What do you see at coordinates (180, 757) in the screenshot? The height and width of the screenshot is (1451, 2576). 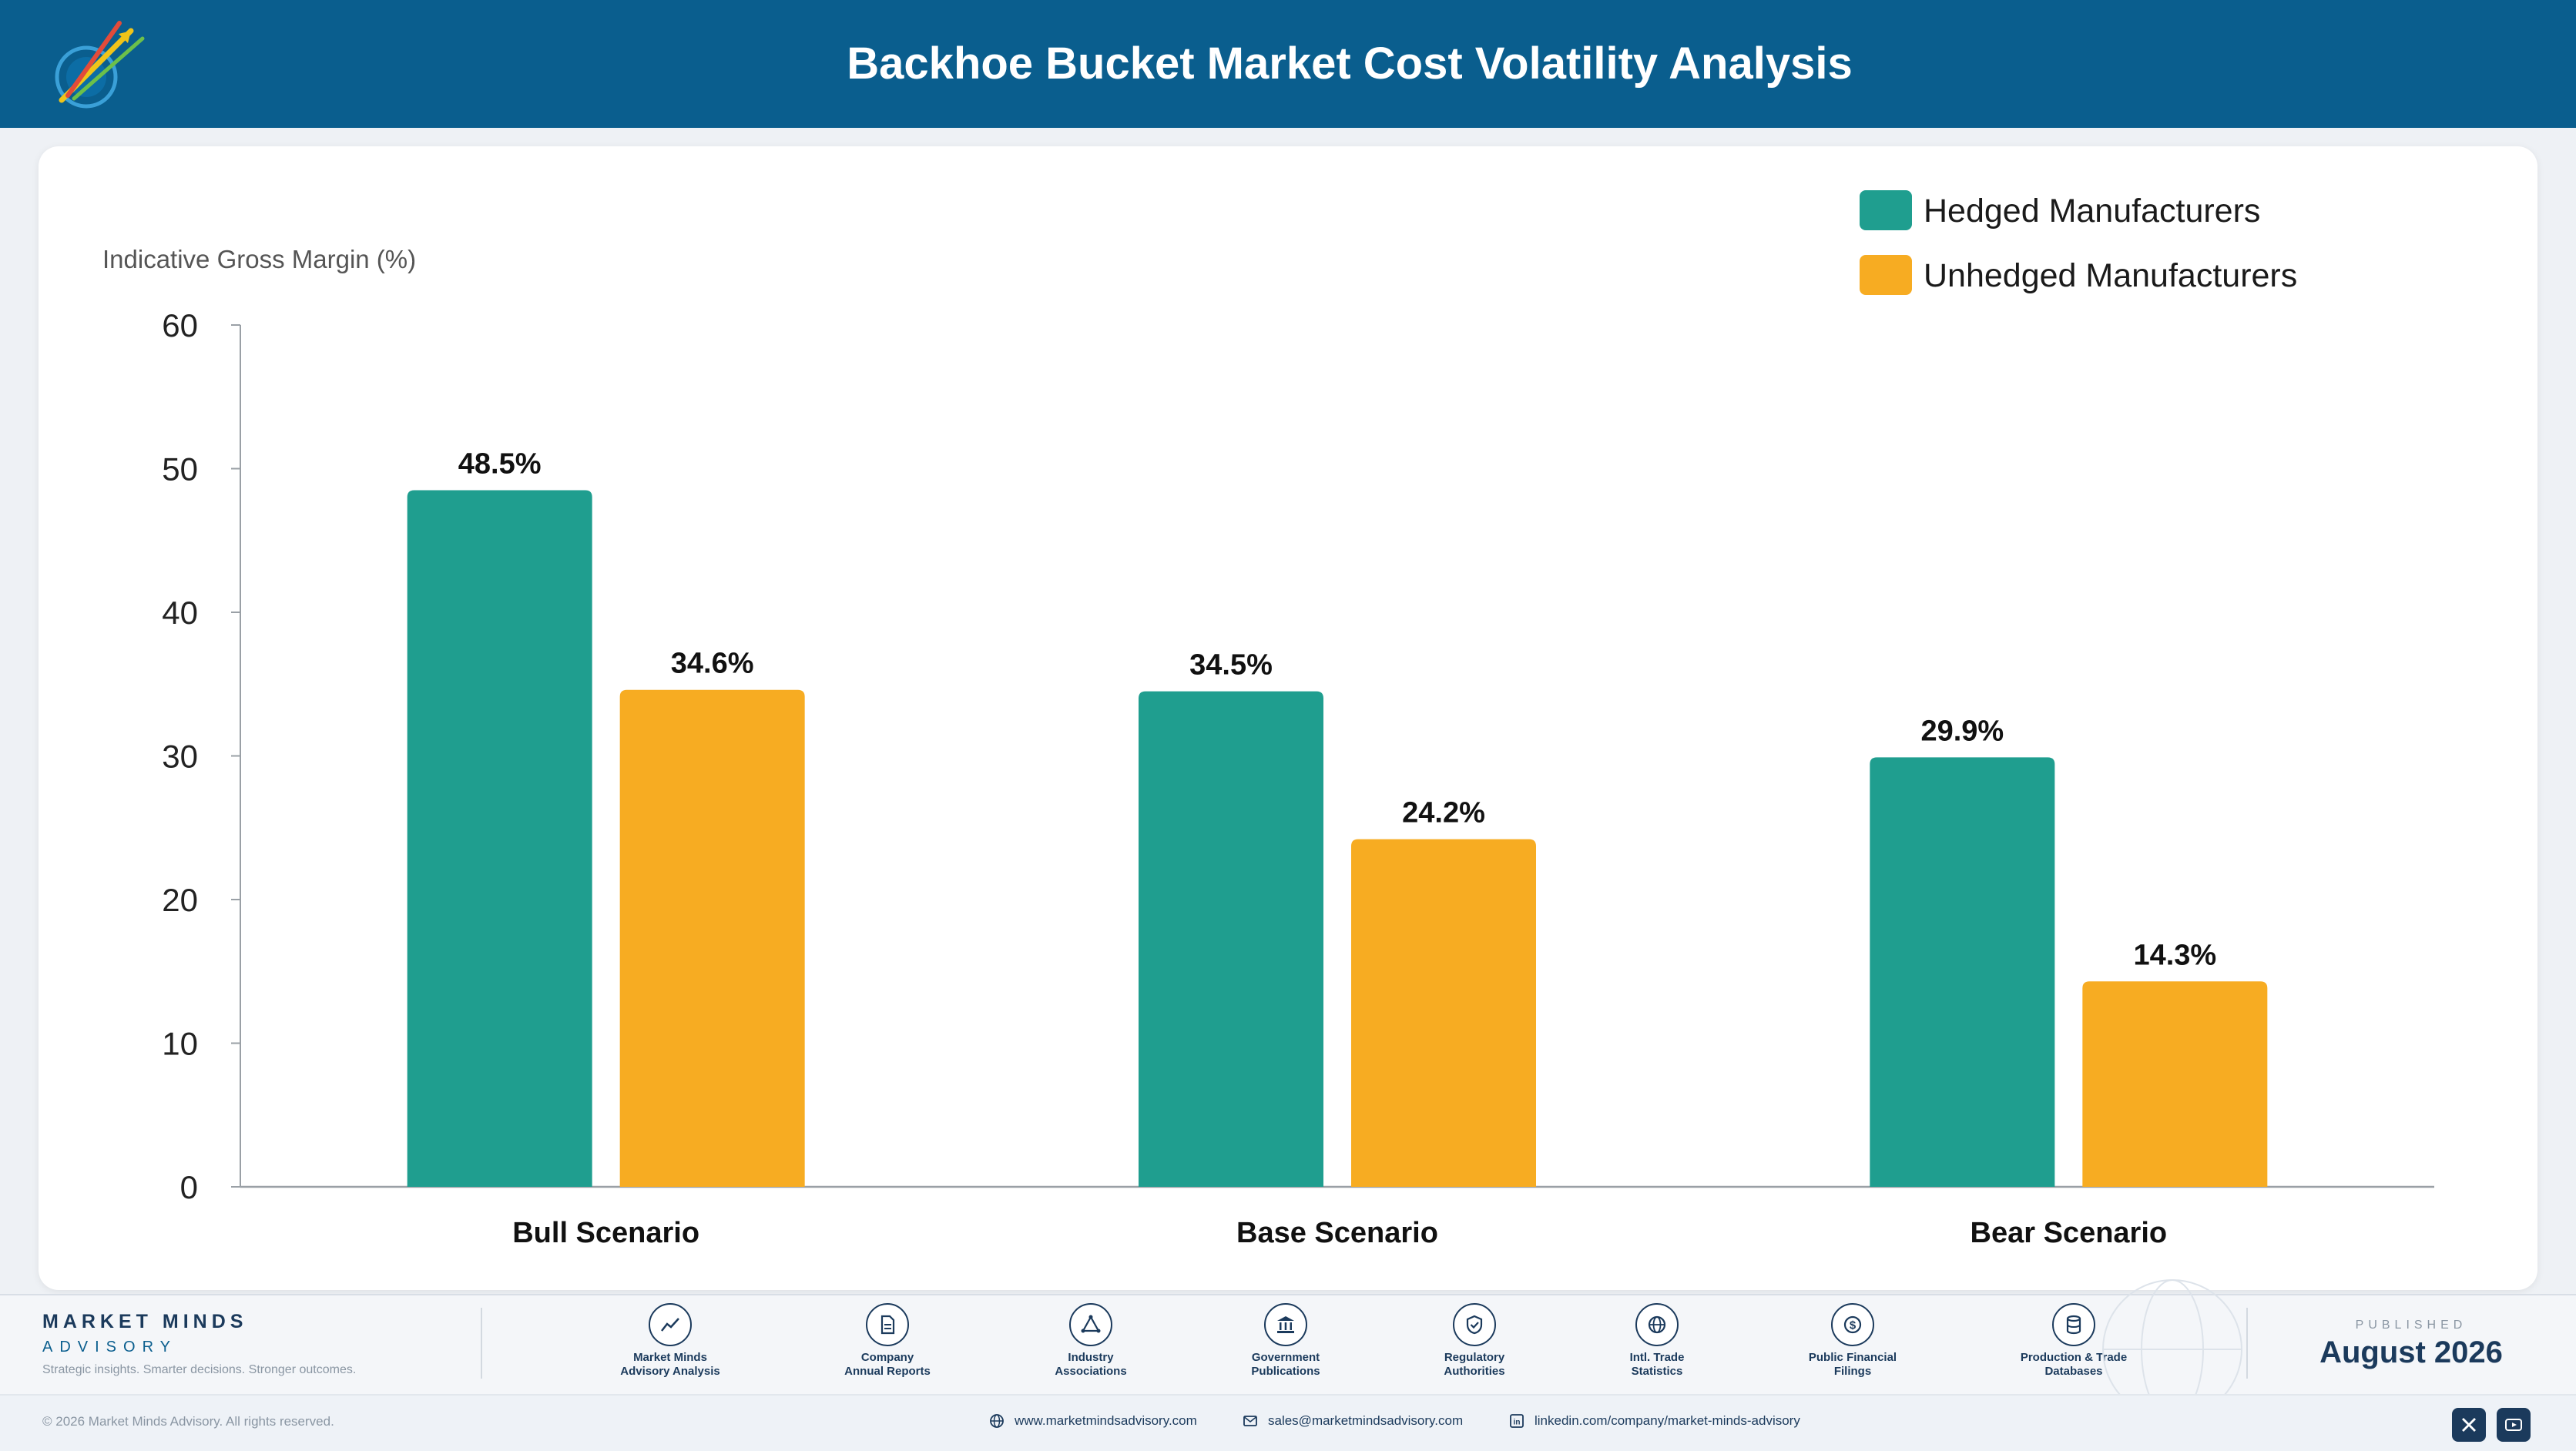 I see `y-tick-label: 30` at bounding box center [180, 757].